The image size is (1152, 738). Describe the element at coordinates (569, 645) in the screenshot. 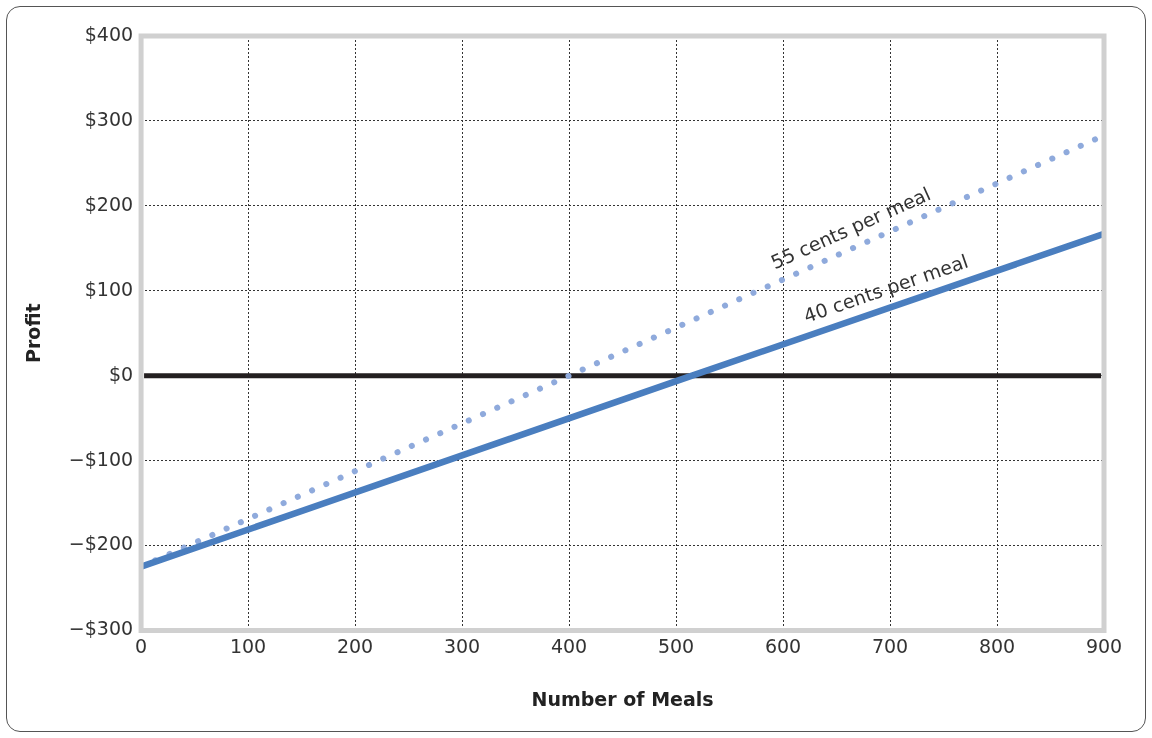

I see `x-tick-label: 400` at that location.